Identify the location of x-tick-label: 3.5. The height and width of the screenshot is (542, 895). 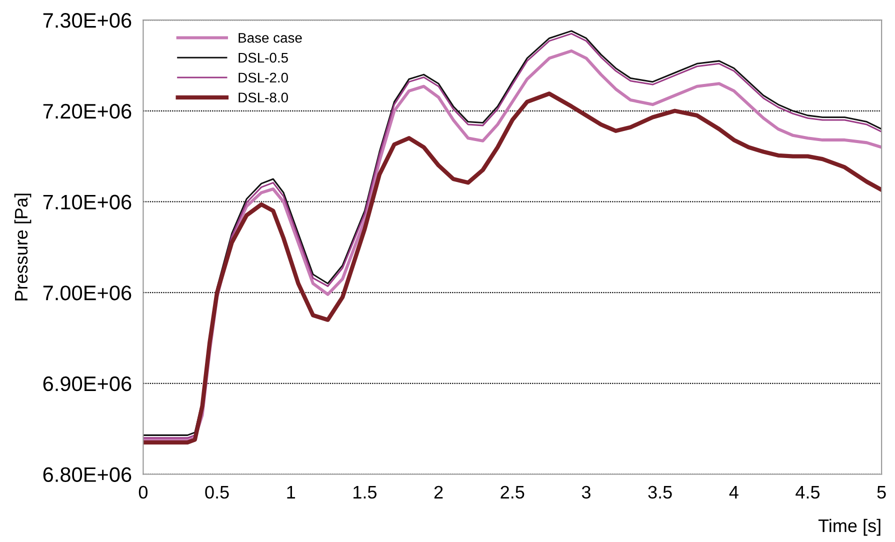
(660, 492).